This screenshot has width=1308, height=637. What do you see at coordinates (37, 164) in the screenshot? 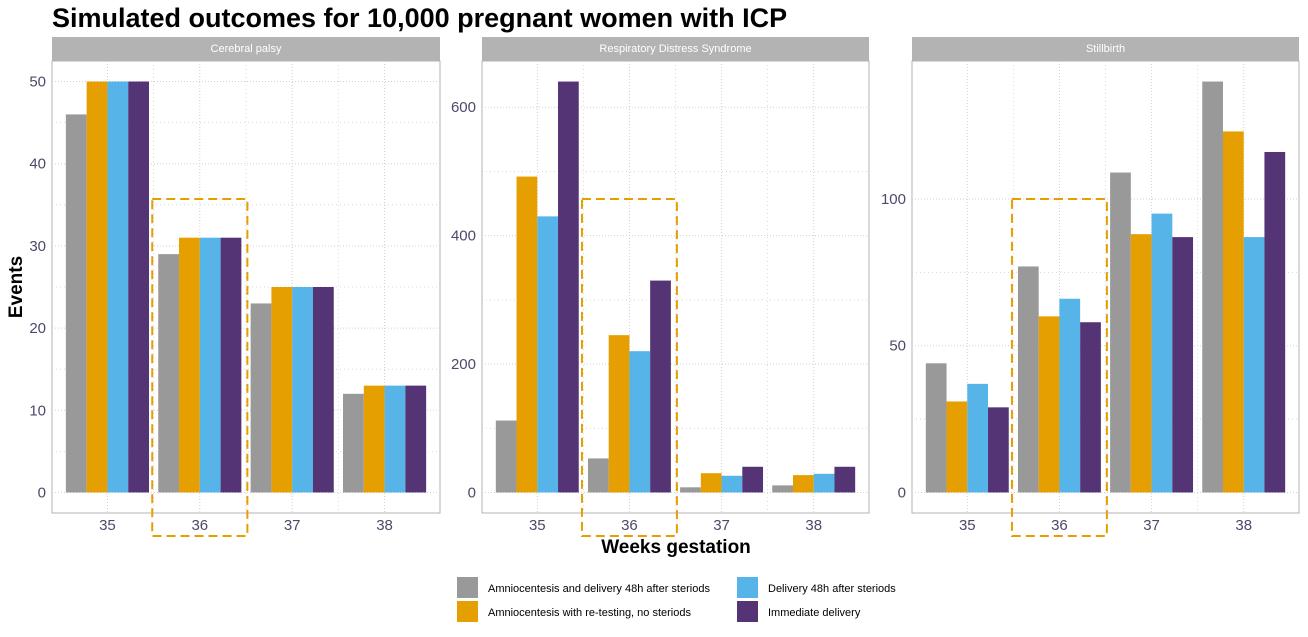
I see `y-tick-label: 40` at bounding box center [37, 164].